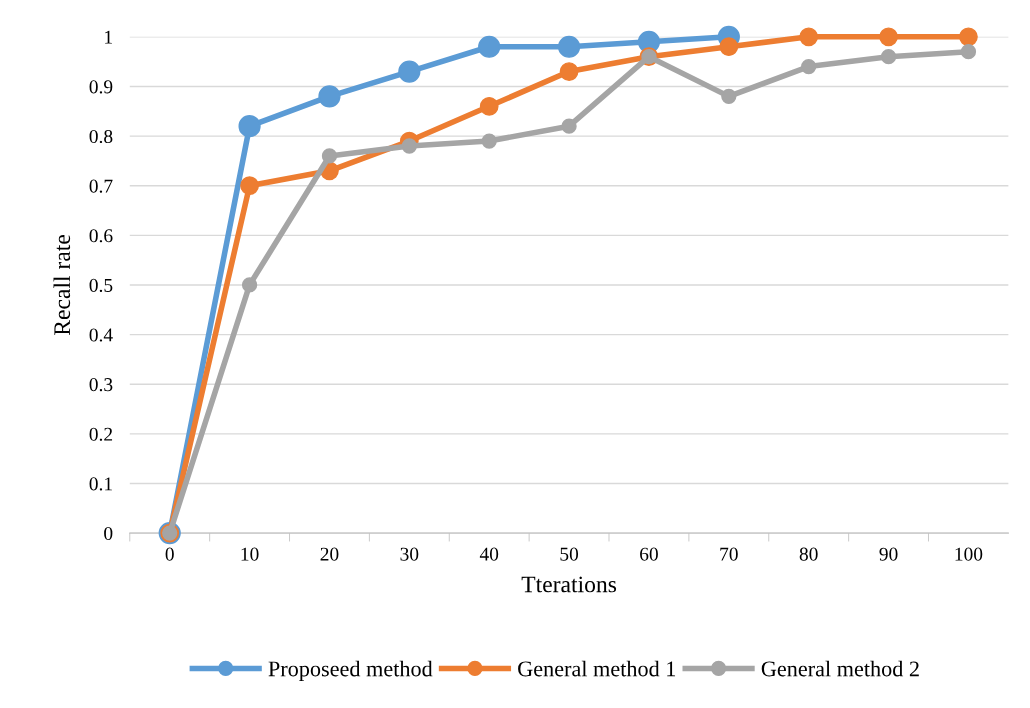 The height and width of the screenshot is (708, 1030). What do you see at coordinates (101, 186) in the screenshot?
I see `y-tick-label: 0.7` at bounding box center [101, 186].